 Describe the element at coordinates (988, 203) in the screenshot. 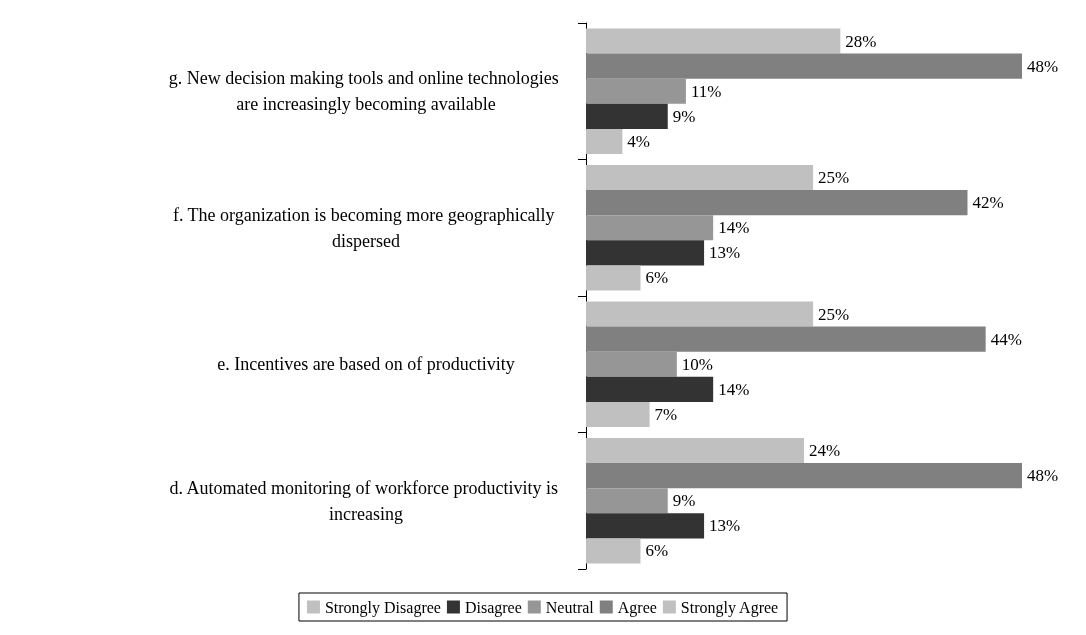

I see `data-label: 42%` at that location.